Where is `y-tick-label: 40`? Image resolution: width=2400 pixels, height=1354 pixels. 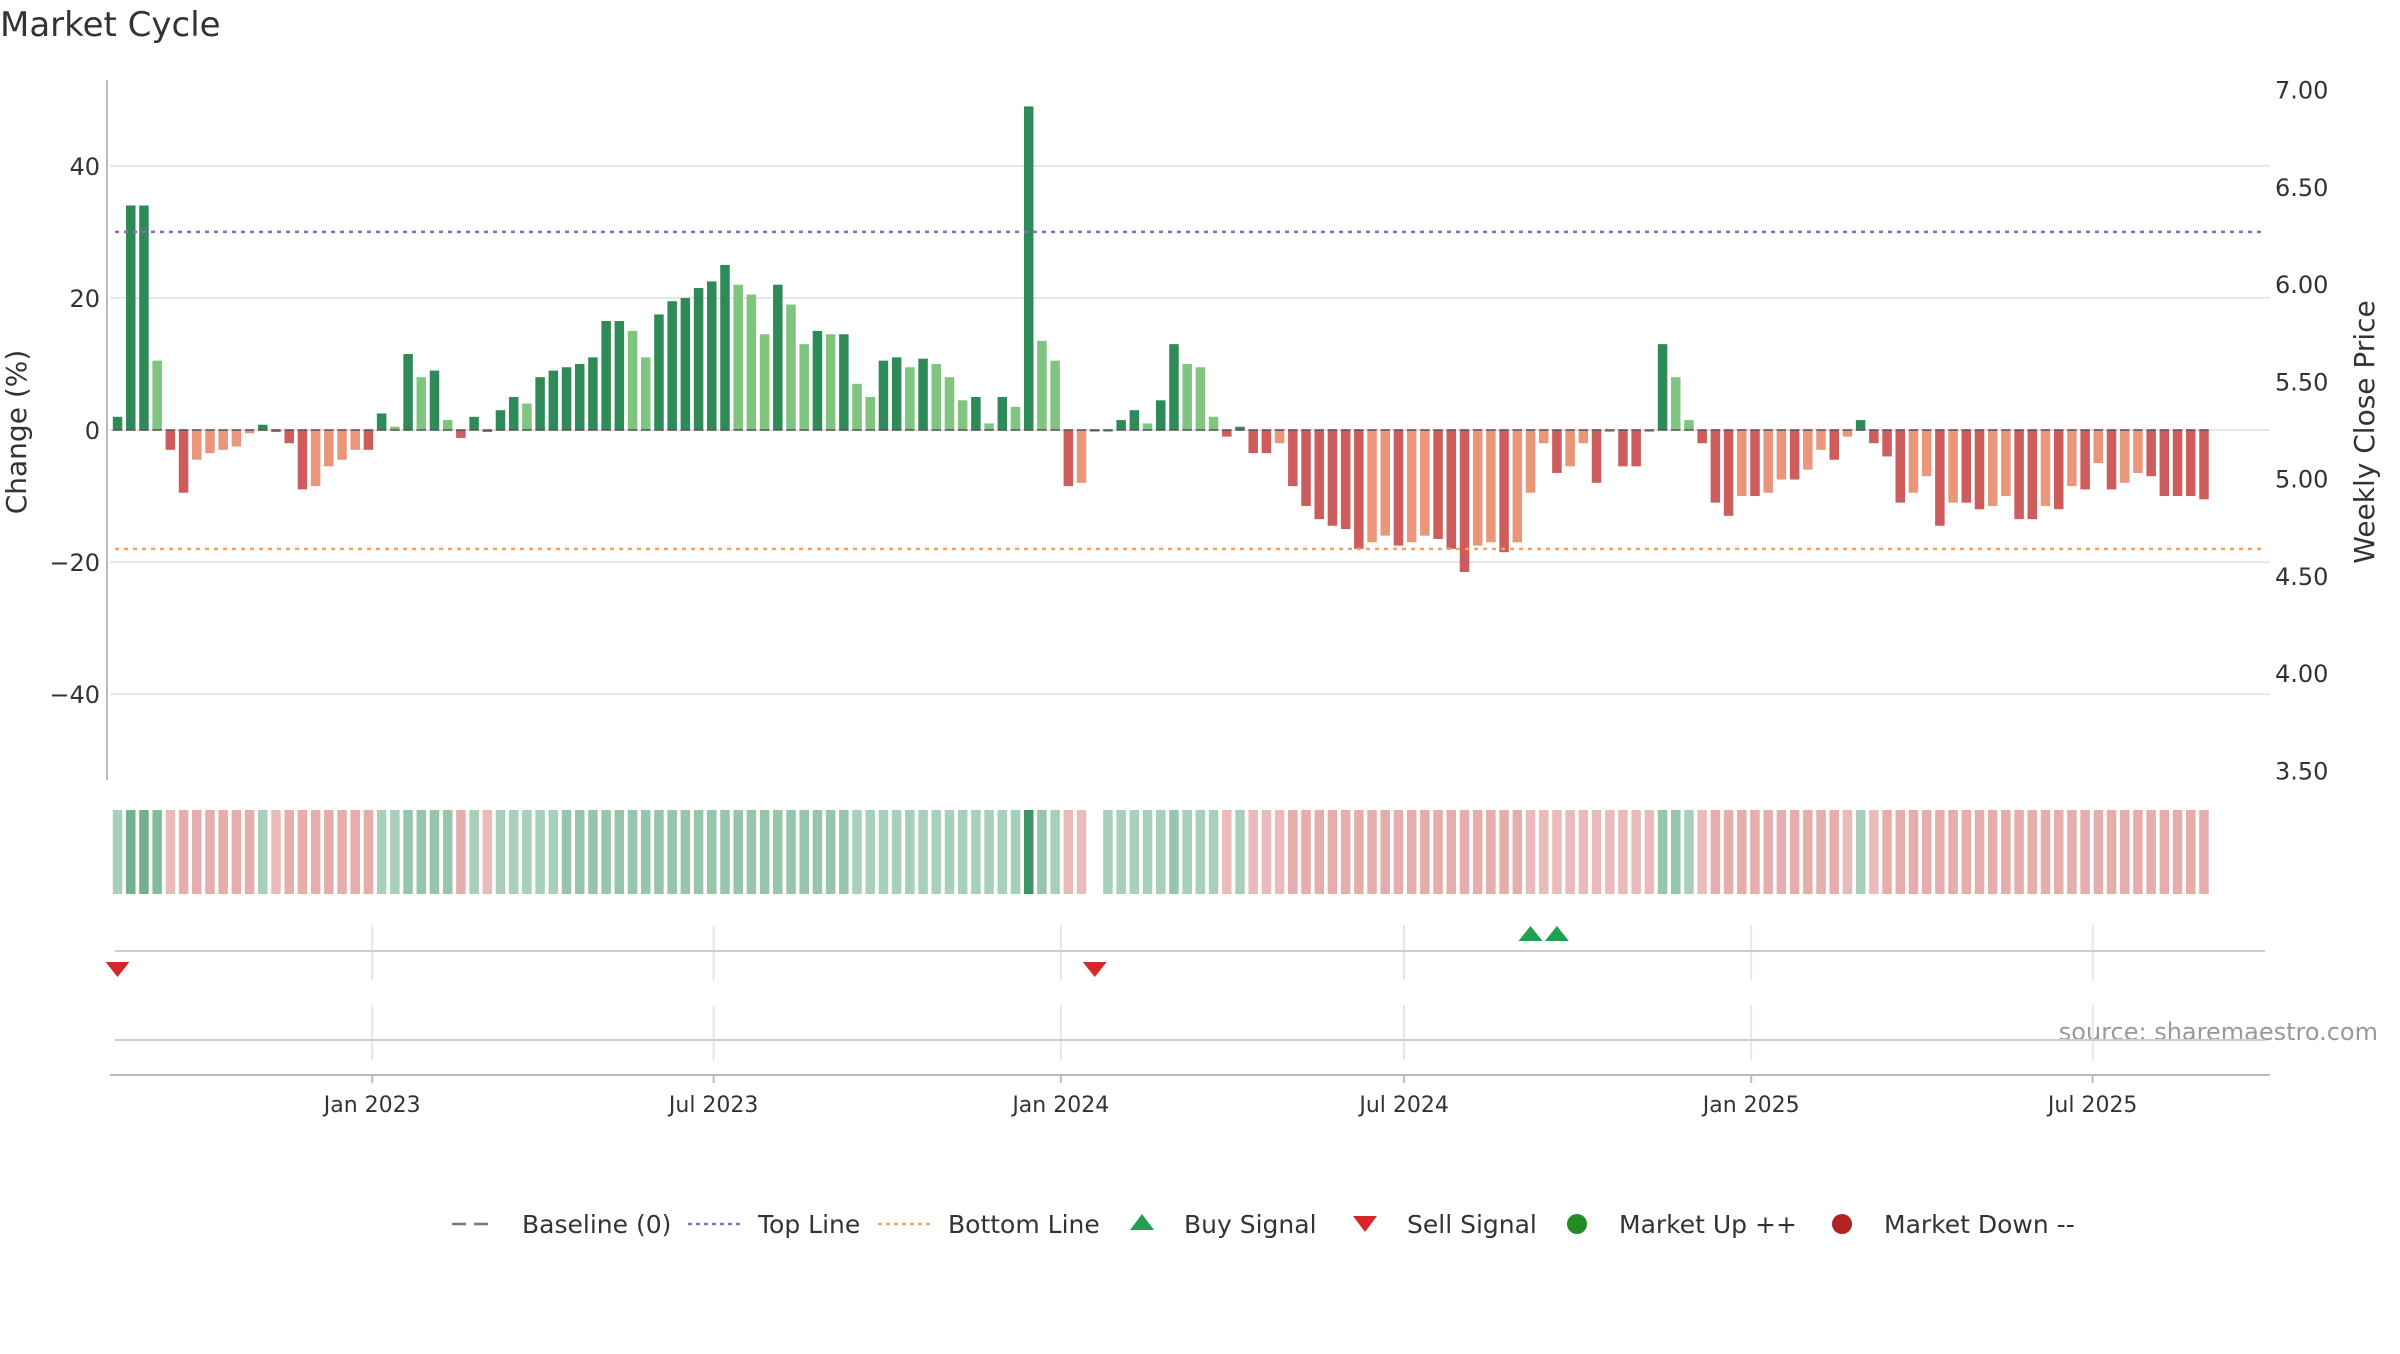
y-tick-label: 40 is located at coordinates (84, 167).